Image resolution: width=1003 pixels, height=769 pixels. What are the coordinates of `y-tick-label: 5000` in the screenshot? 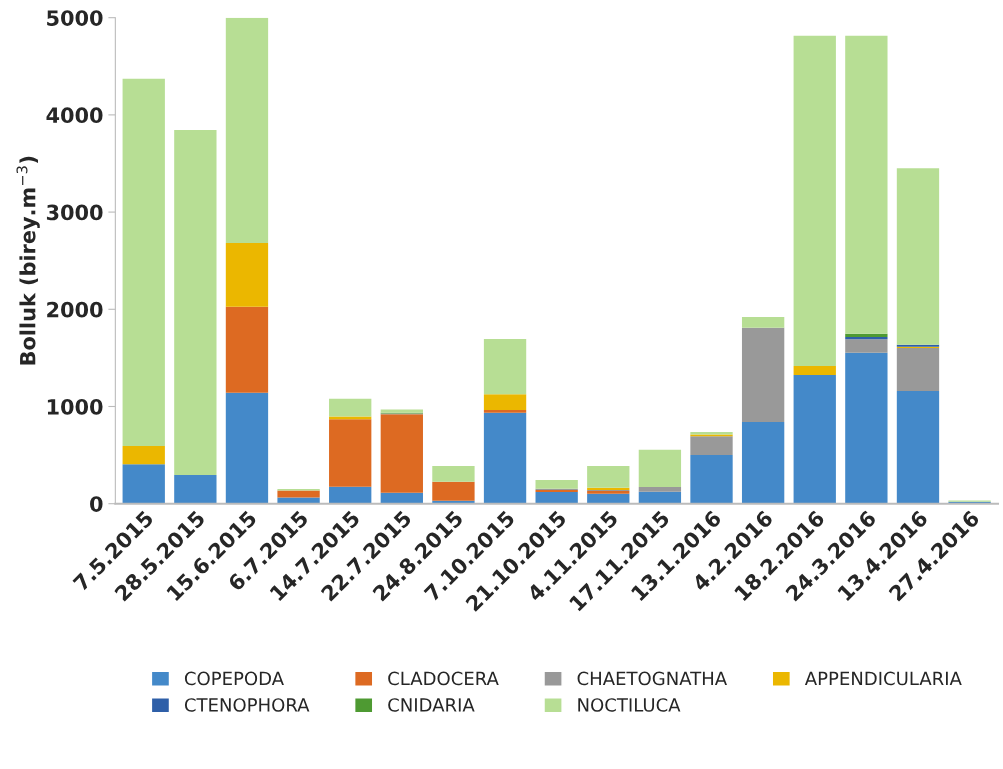 It's located at (75, 18).